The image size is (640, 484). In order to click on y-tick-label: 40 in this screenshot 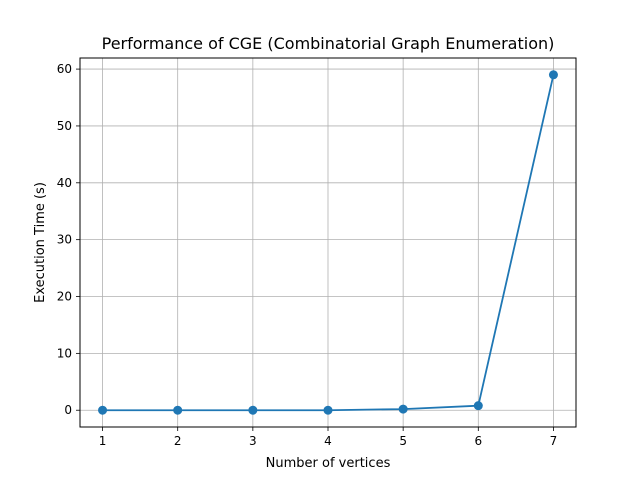, I will do `click(64, 183)`.